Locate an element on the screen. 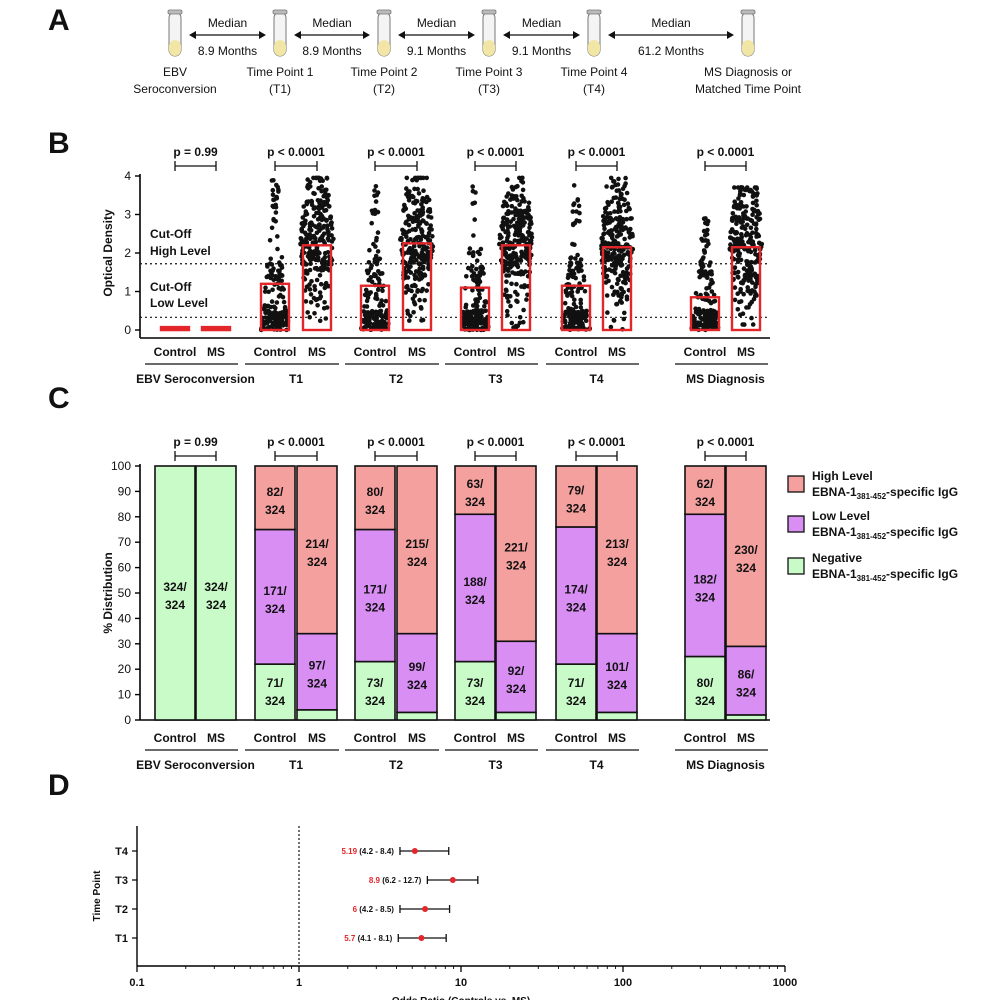  tube-label-1: Time Point 4 is located at coordinates (594, 72).